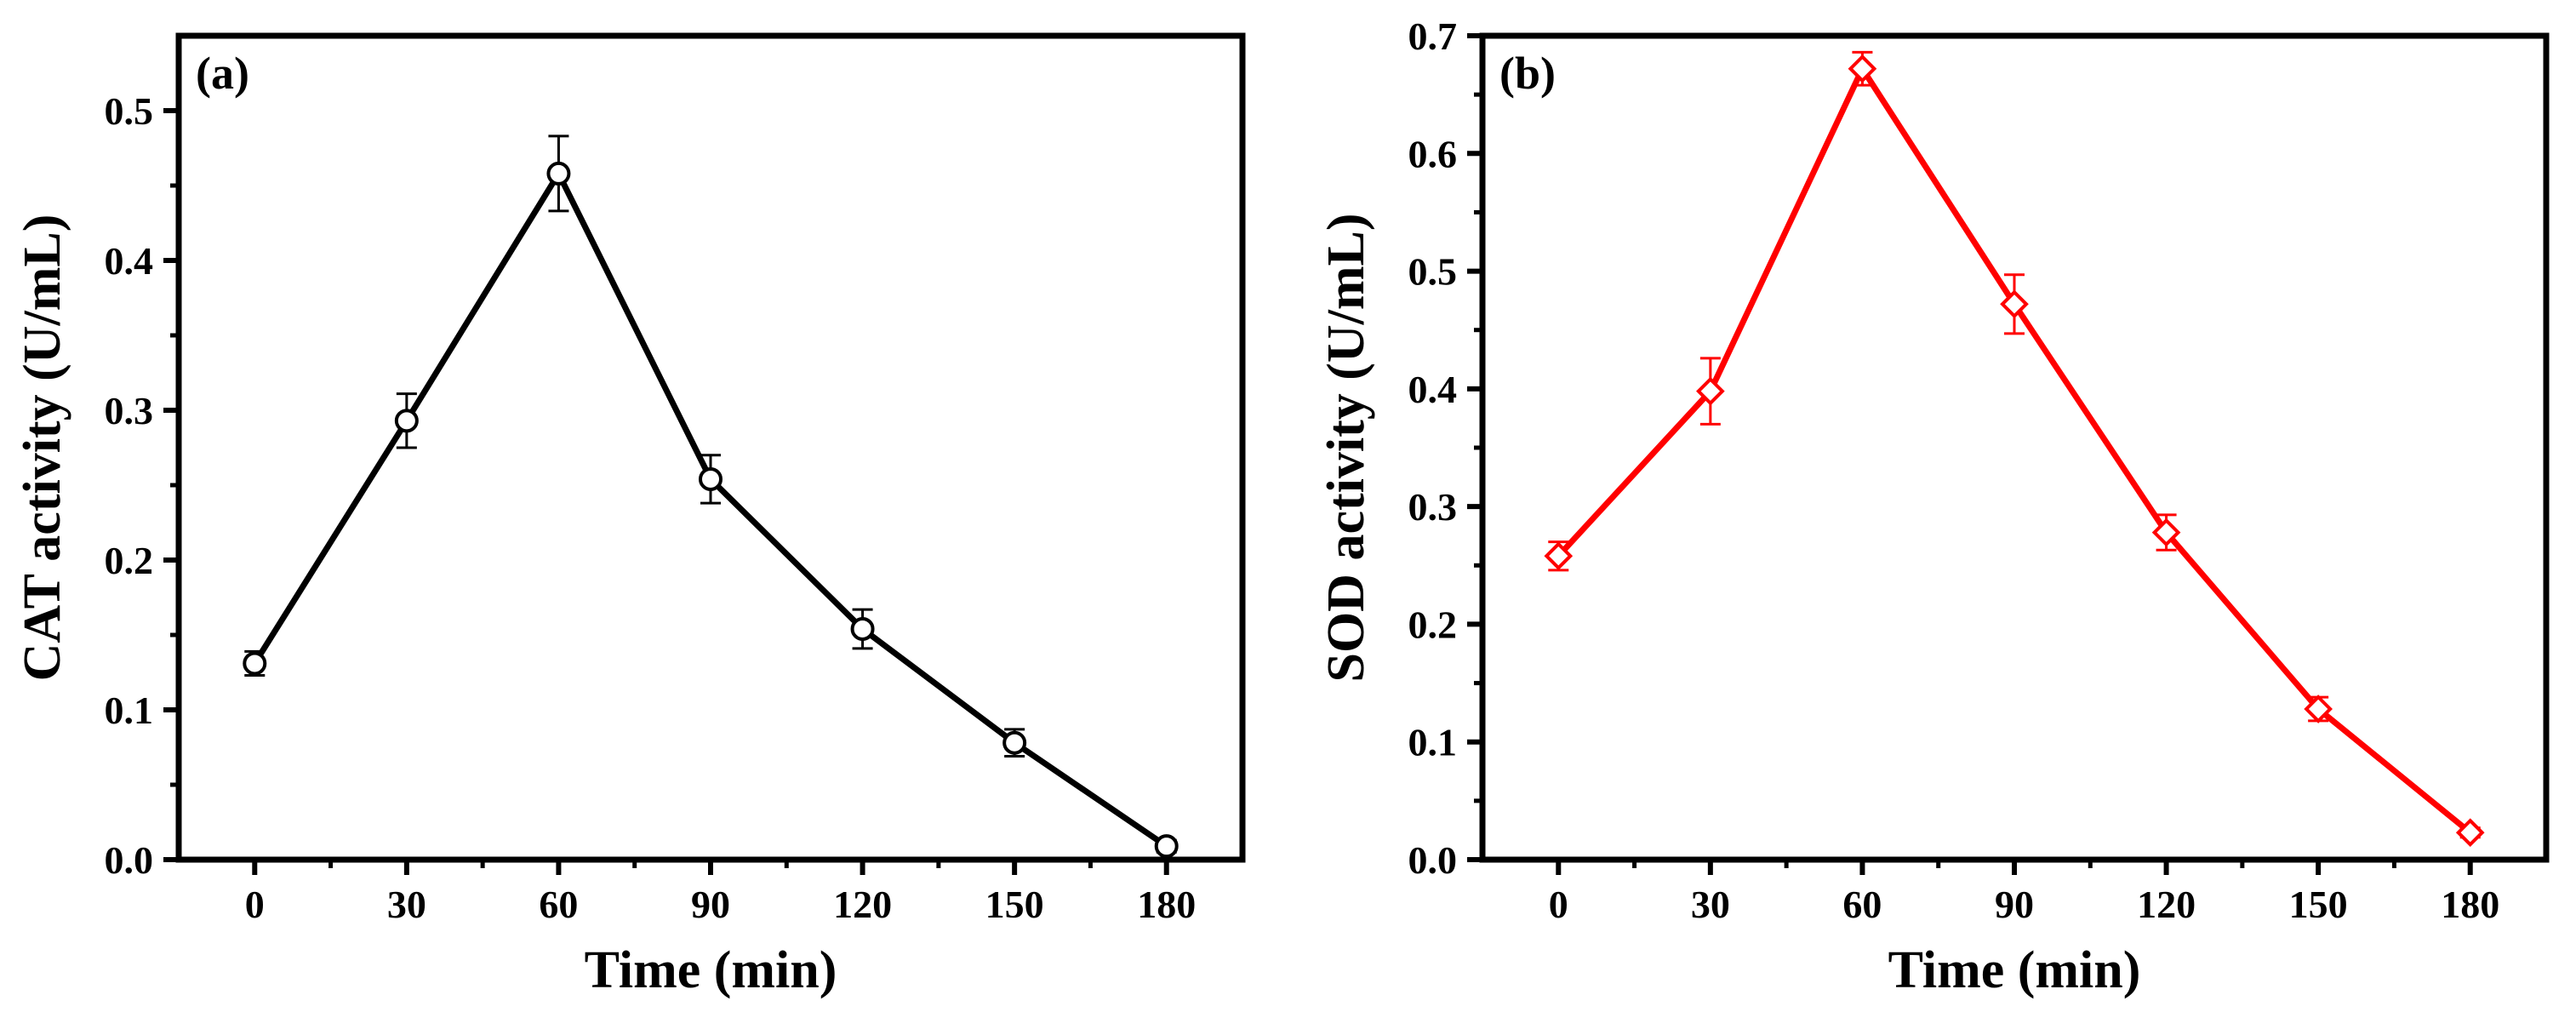 The image size is (2576, 1012). What do you see at coordinates (42, 448) in the screenshot?
I see `y-axis-title: CAT activity (U/mL)` at bounding box center [42, 448].